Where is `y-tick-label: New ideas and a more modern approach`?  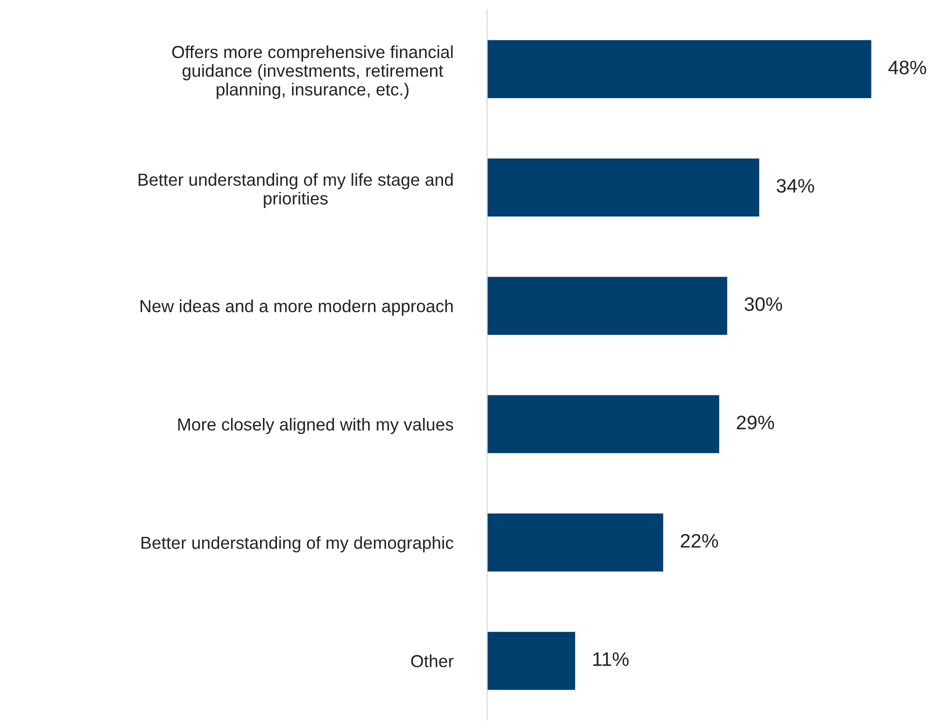 y-tick-label: New ideas and a more modern approach is located at coordinates (296, 308).